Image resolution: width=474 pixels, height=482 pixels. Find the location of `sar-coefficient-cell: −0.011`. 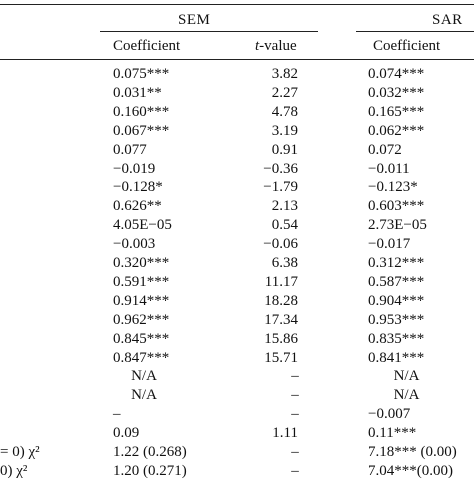

sar-coefficient-cell: −0.011 is located at coordinates (389, 168).